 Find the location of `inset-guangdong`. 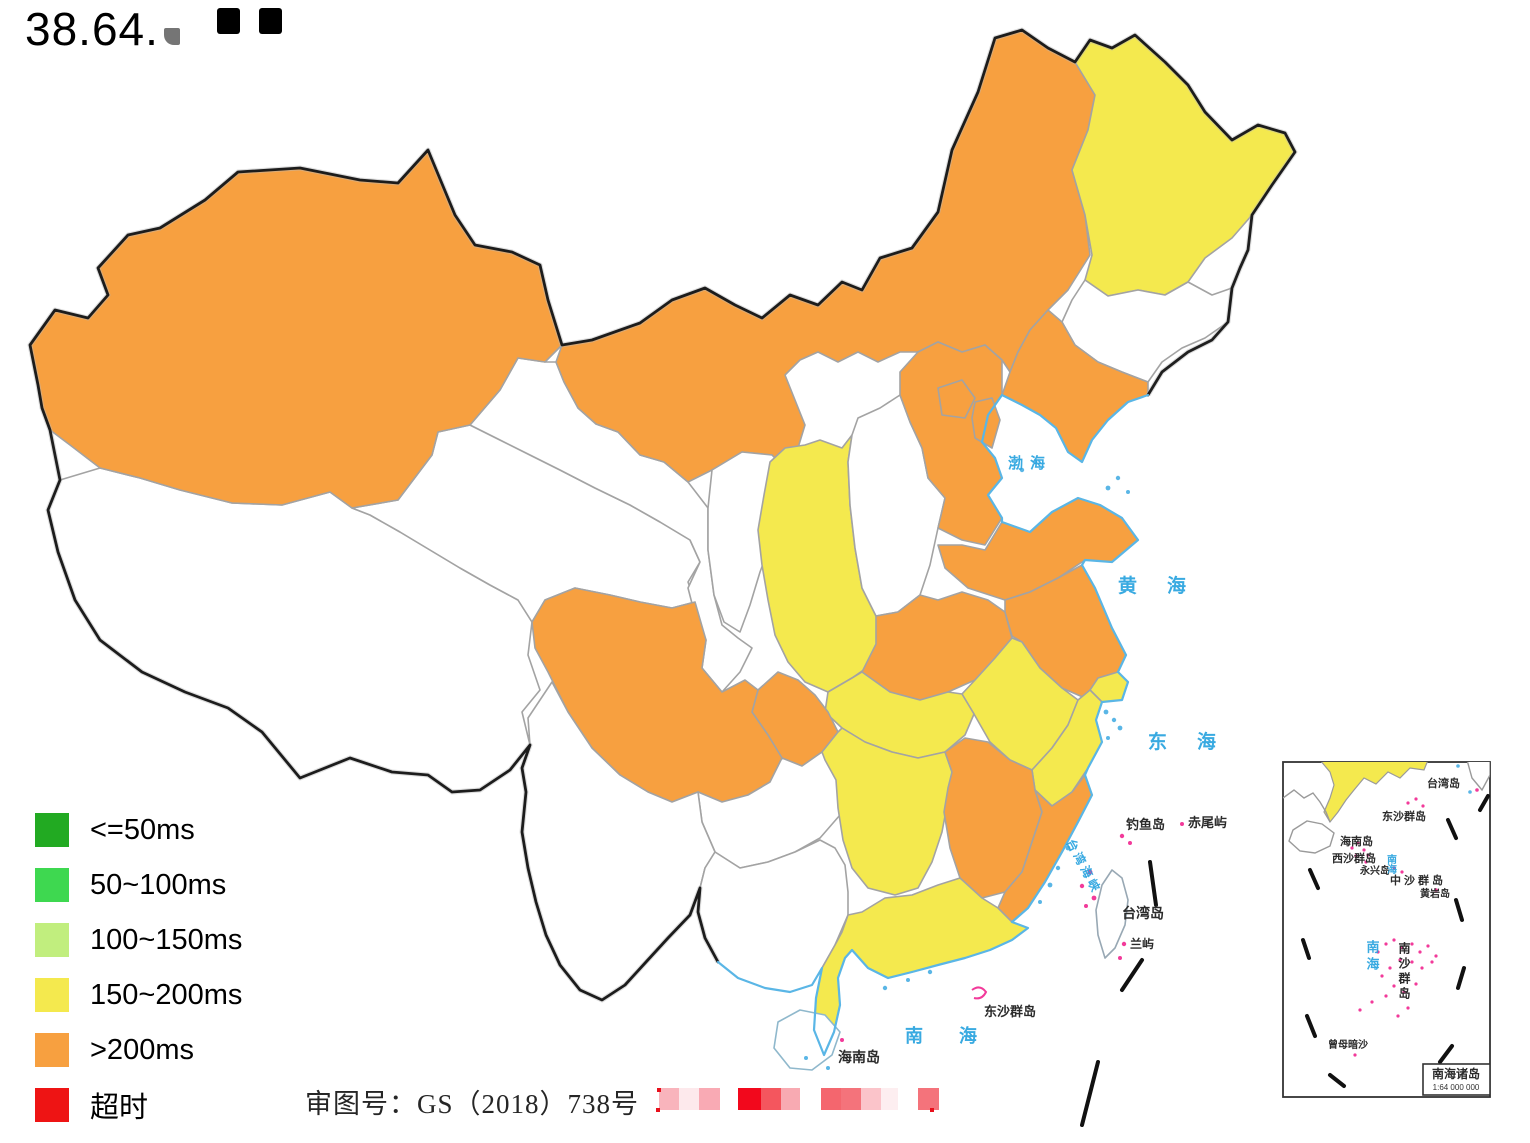

inset-guangdong is located at coordinates (1374, 793).